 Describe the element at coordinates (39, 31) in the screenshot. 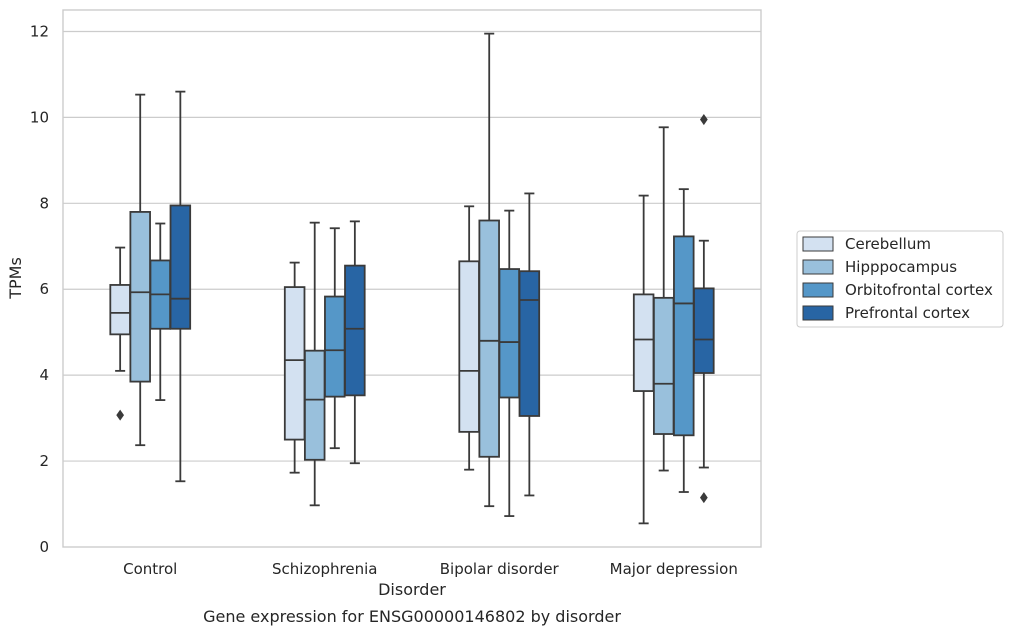

I see `y-tick-label: 12` at that location.